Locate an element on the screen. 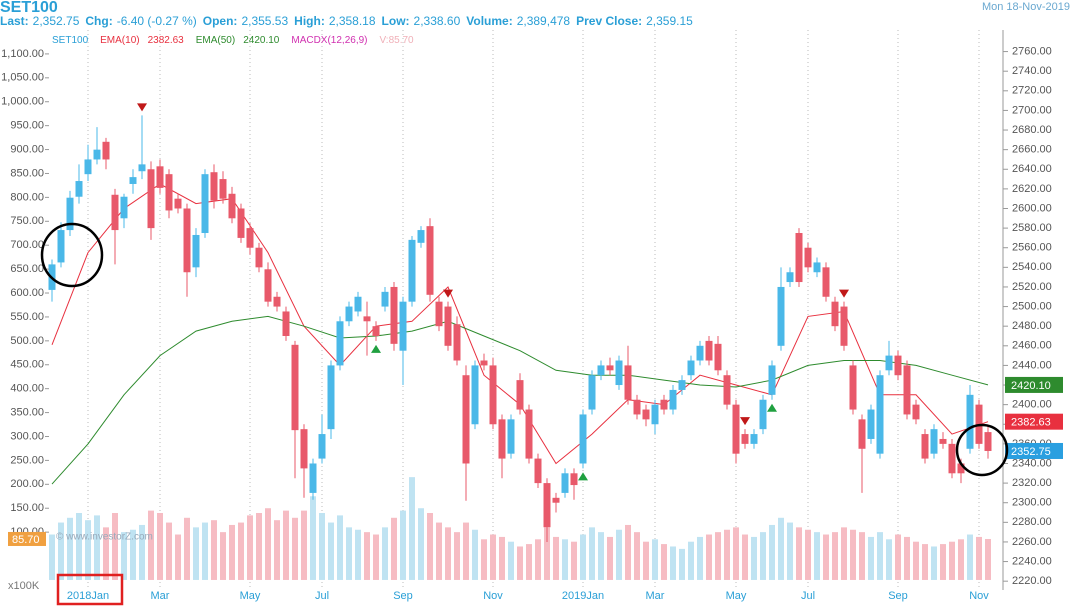  x-tick-label: Jul is located at coordinates (808, 596).